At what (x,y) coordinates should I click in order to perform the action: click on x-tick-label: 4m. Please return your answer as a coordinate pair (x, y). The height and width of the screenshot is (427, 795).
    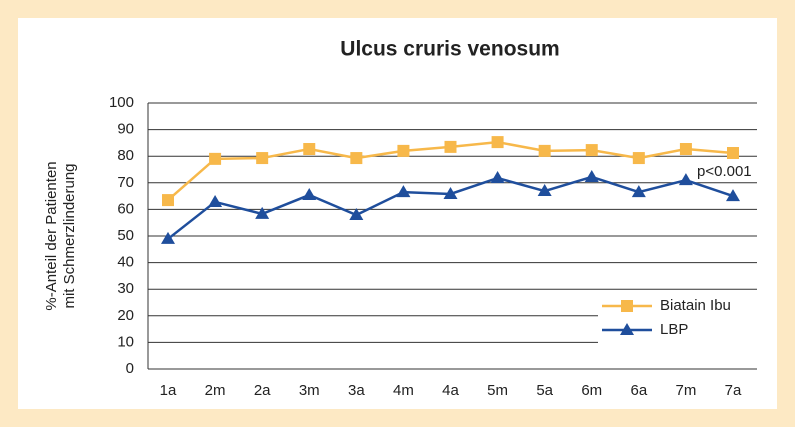
    Looking at the image, I should click on (403, 390).